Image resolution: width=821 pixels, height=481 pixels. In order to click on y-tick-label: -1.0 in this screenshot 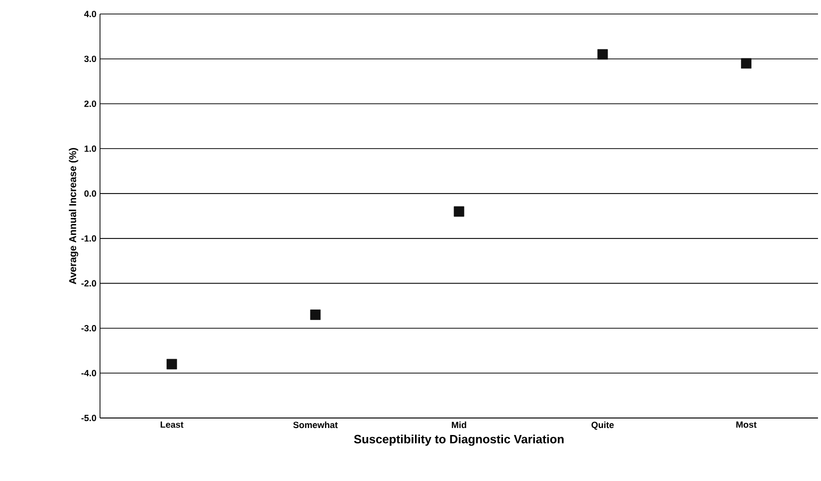, I will do `click(88, 238)`.